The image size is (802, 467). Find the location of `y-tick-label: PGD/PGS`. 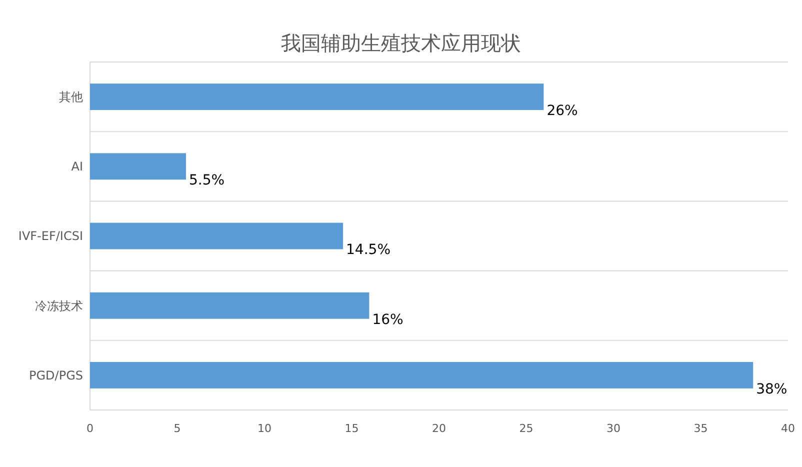

y-tick-label: PGD/PGS is located at coordinates (56, 375).